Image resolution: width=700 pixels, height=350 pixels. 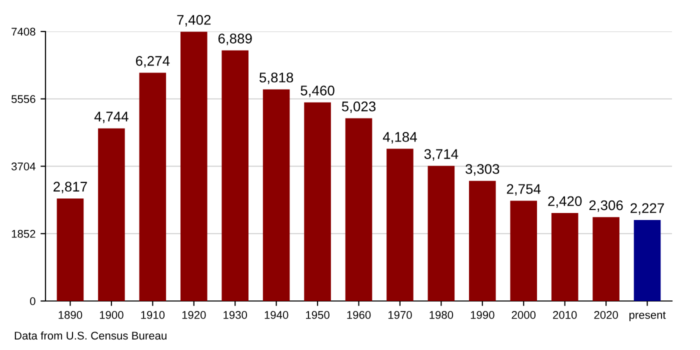 What do you see at coordinates (317, 92) in the screenshot?
I see `data-label: 5,460` at bounding box center [317, 92].